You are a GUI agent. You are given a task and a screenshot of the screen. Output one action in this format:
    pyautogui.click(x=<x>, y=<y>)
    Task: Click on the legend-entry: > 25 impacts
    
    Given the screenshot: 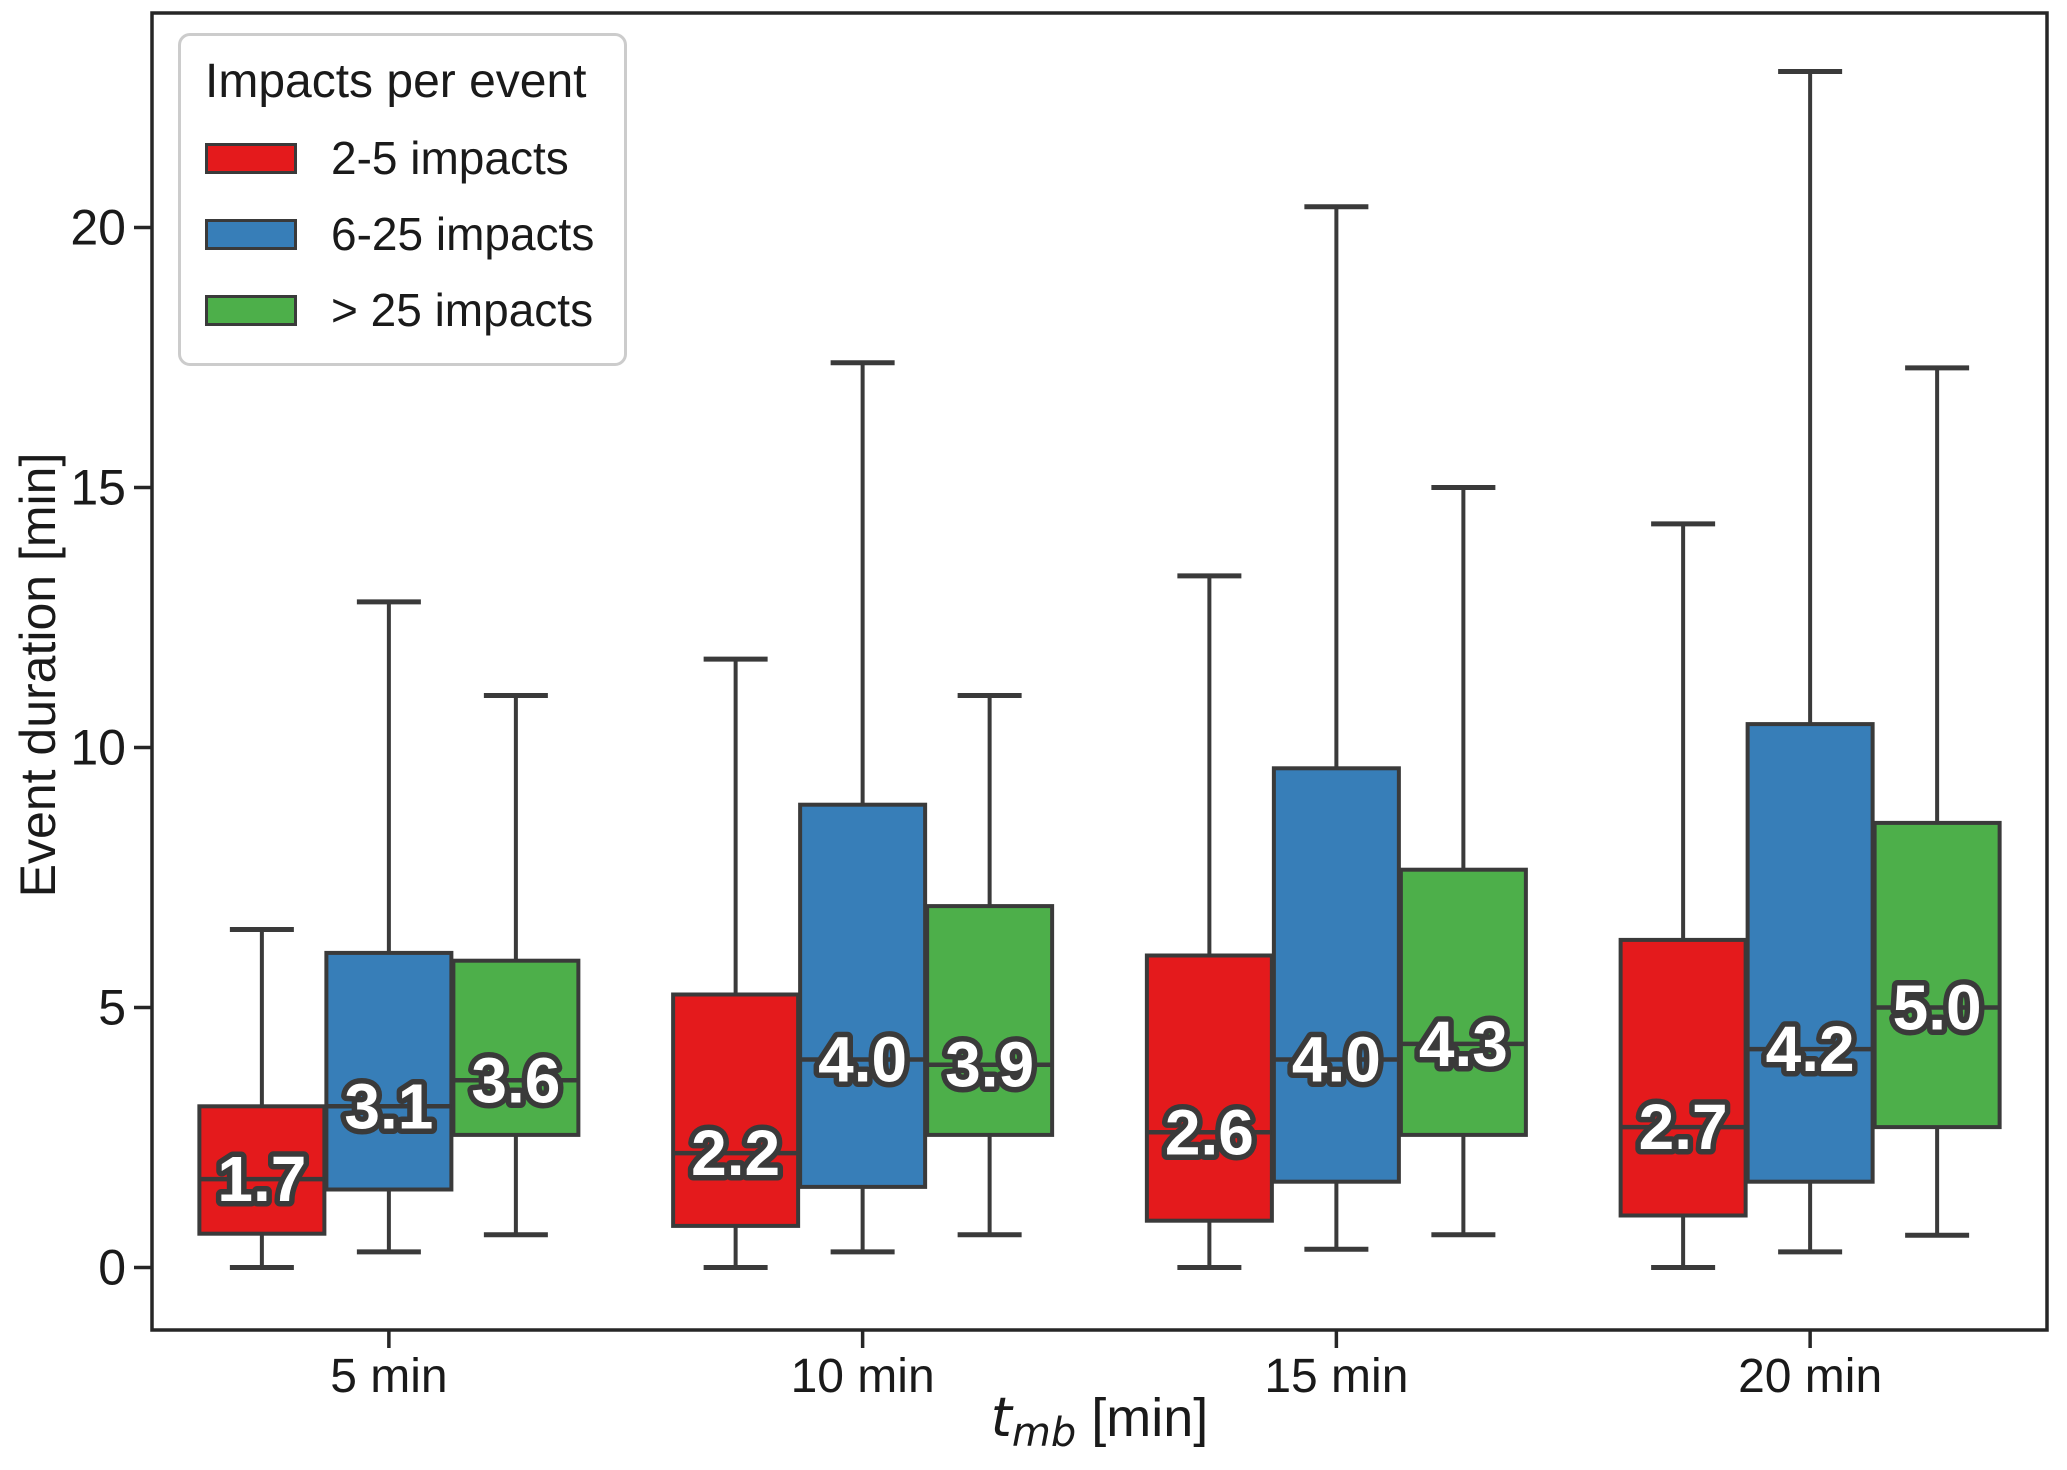 What is the action you would take?
    pyautogui.click(x=399, y=310)
    